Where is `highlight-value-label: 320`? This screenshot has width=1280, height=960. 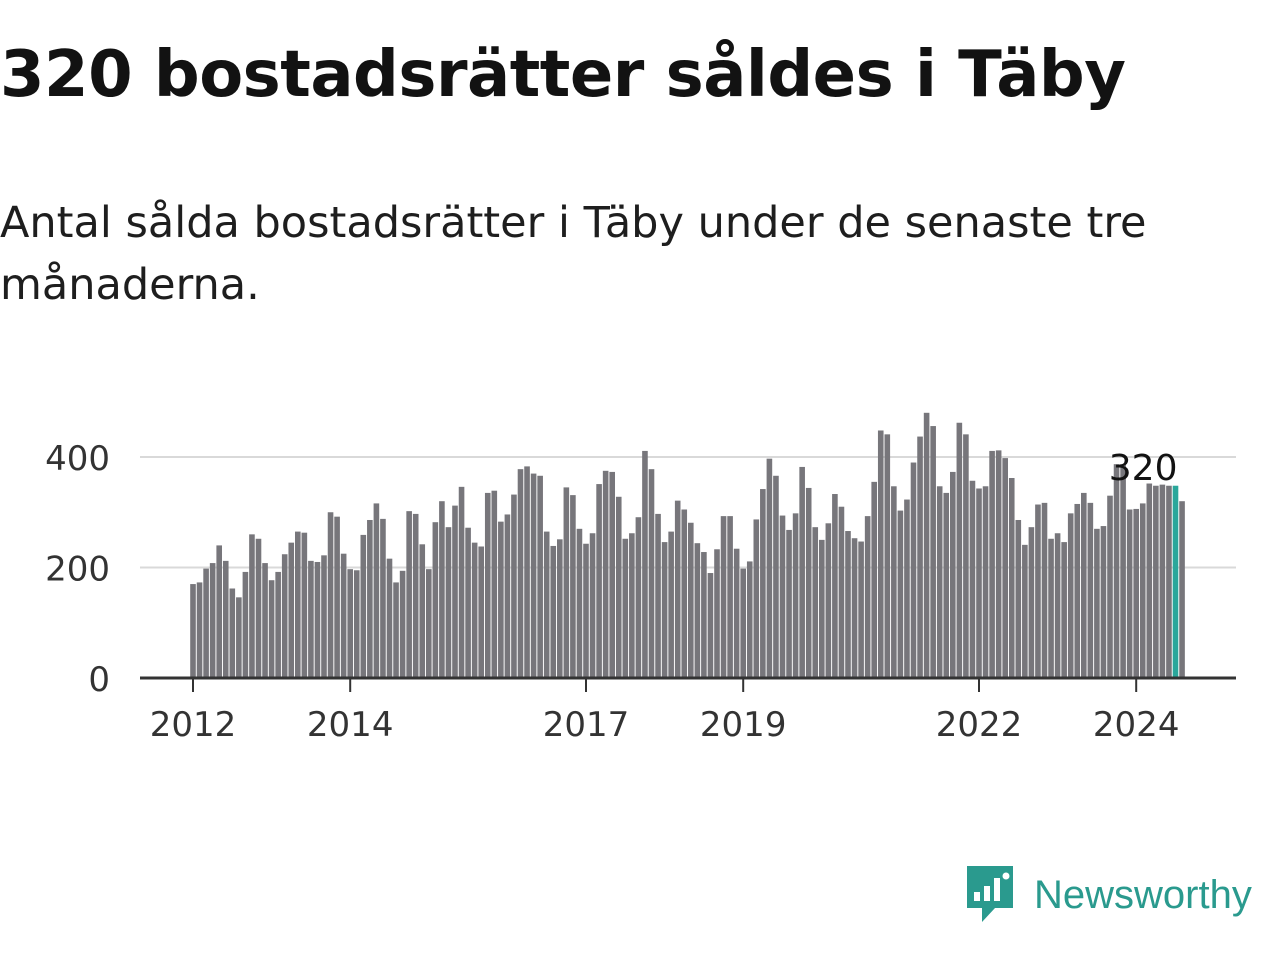 highlight-value-label: 320 is located at coordinates (1143, 468).